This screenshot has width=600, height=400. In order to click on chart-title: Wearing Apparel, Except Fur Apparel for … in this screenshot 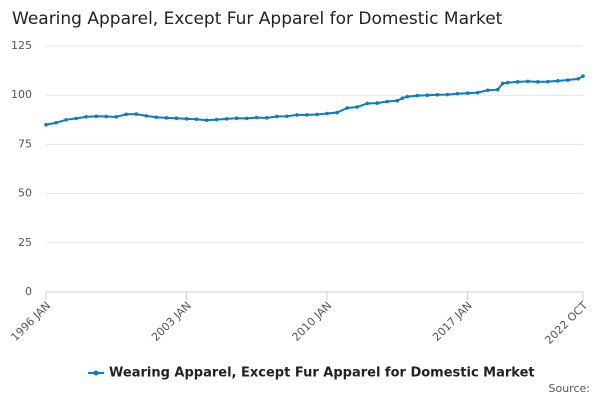, I will do `click(257, 19)`.